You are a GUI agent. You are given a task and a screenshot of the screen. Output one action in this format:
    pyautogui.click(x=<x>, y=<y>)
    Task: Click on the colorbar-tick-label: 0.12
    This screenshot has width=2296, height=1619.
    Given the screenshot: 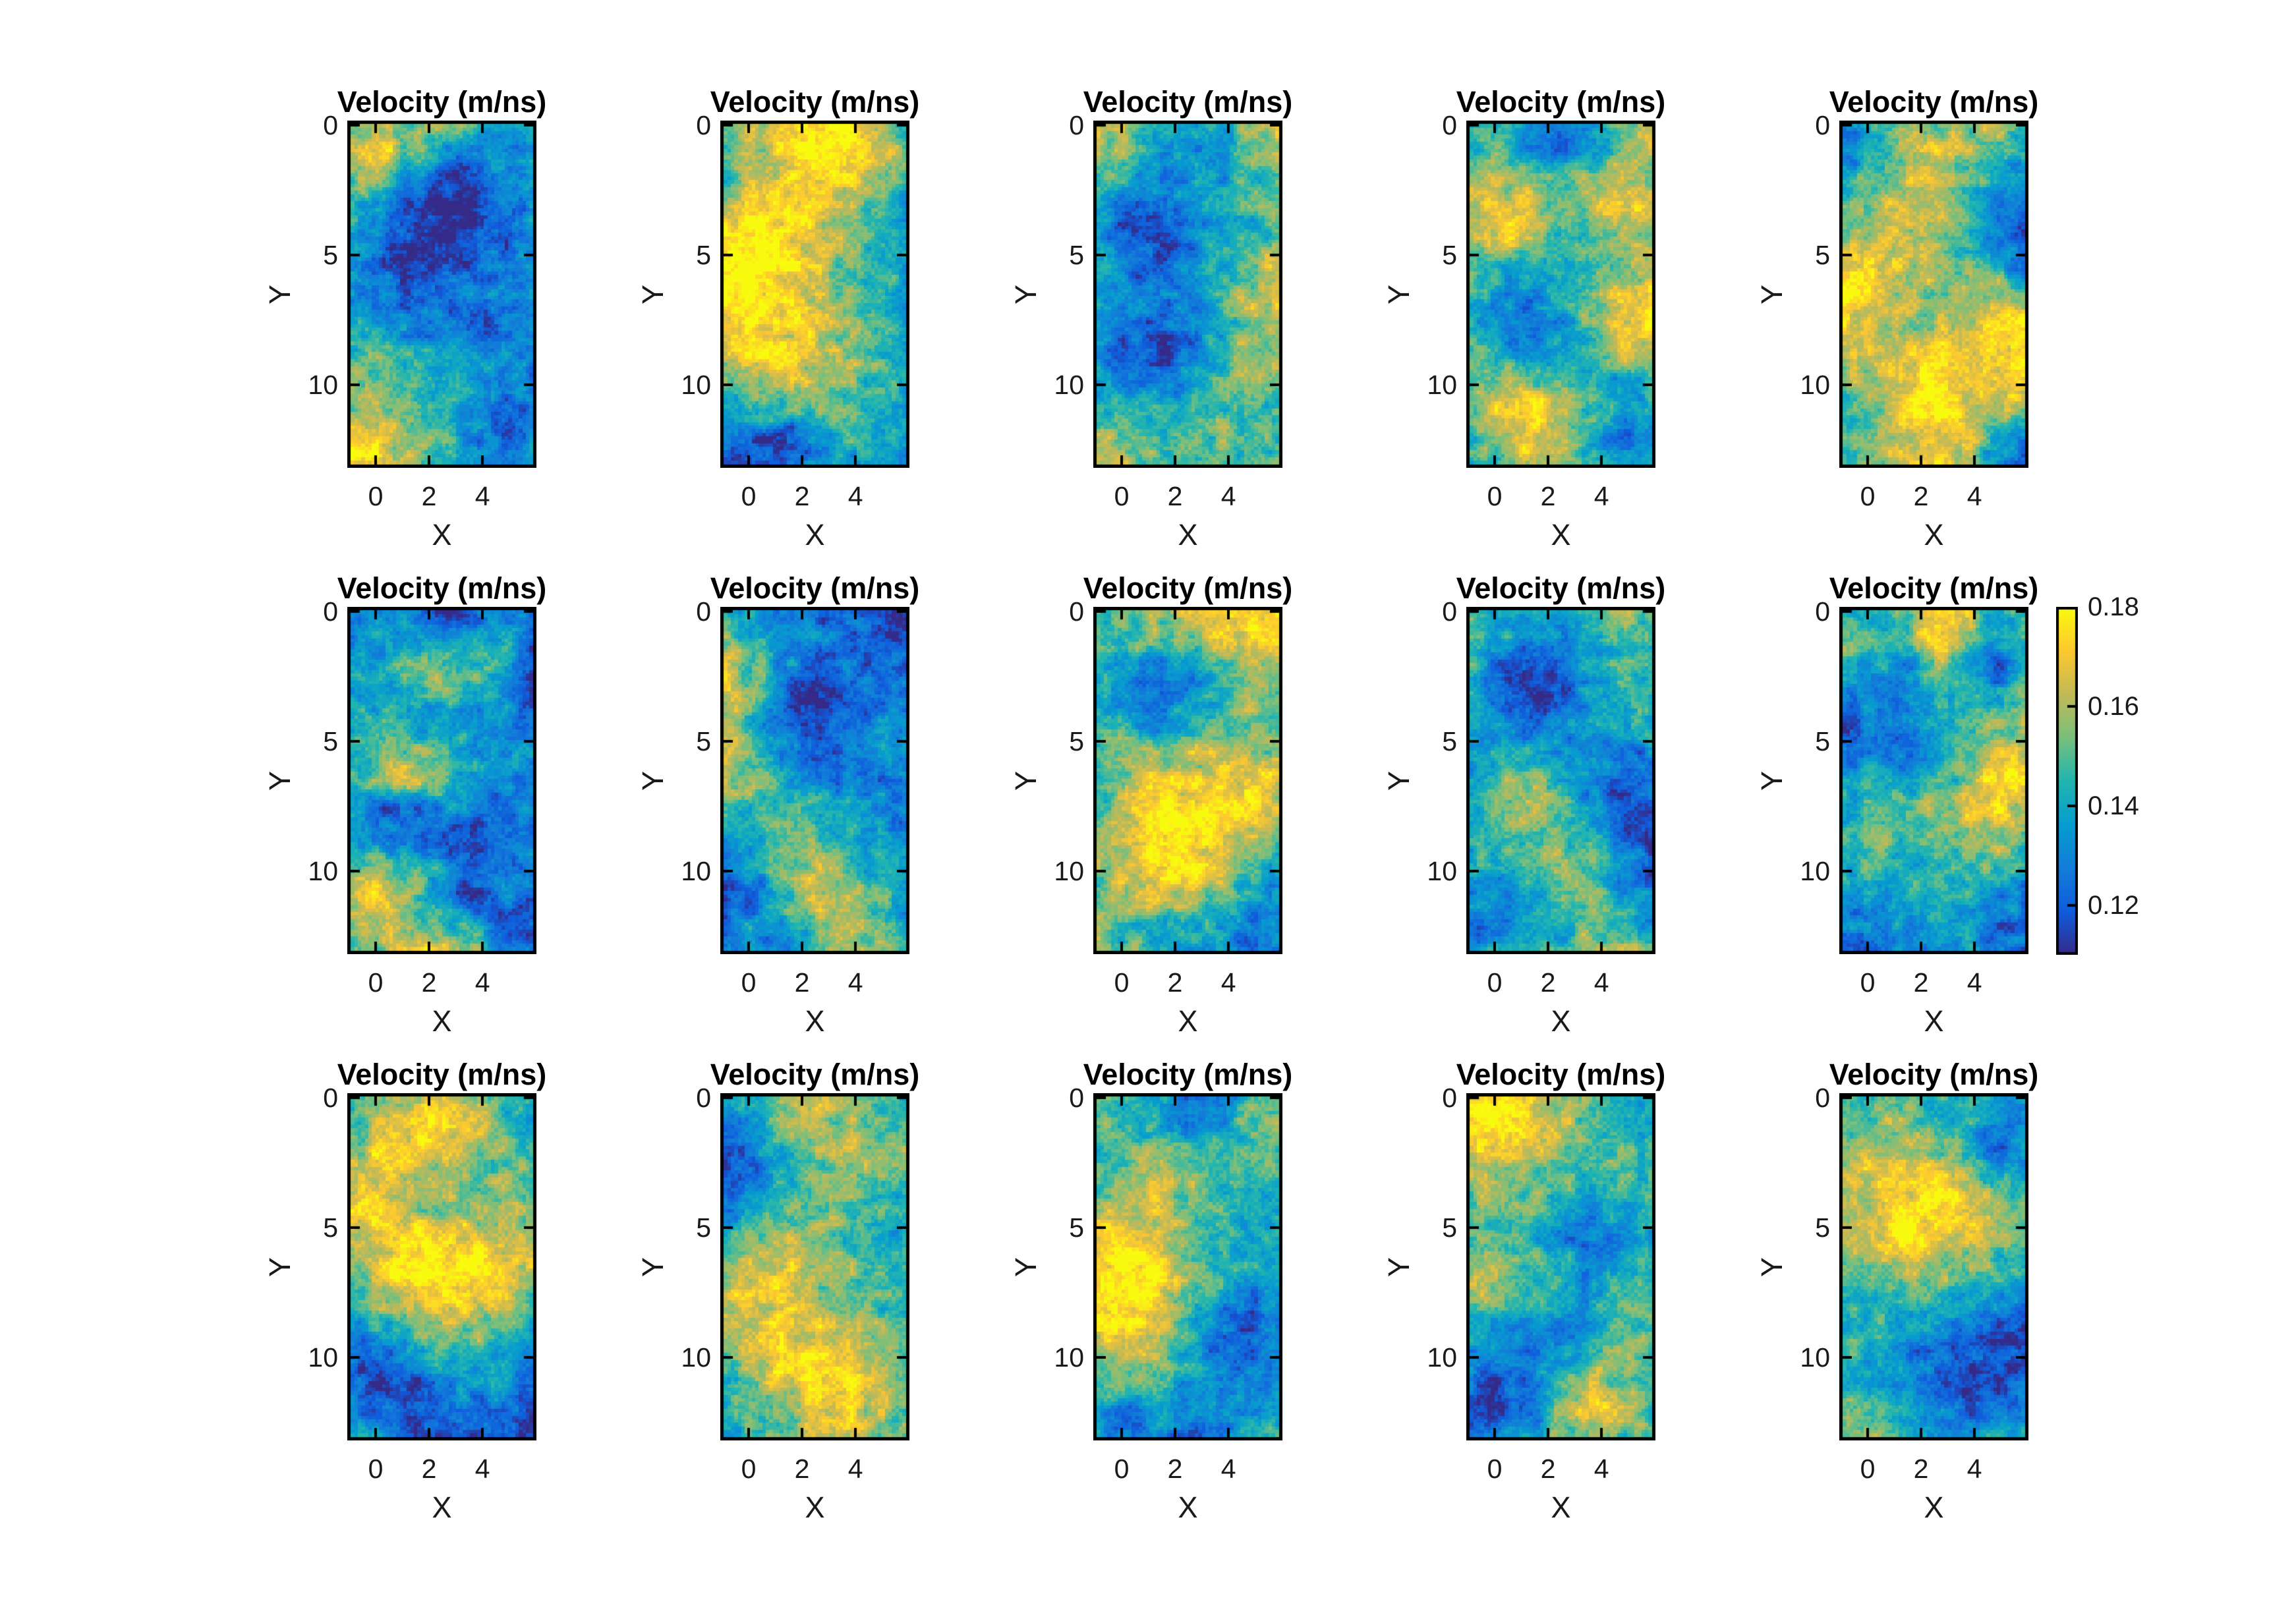 What is the action you would take?
    pyautogui.click(x=2113, y=905)
    